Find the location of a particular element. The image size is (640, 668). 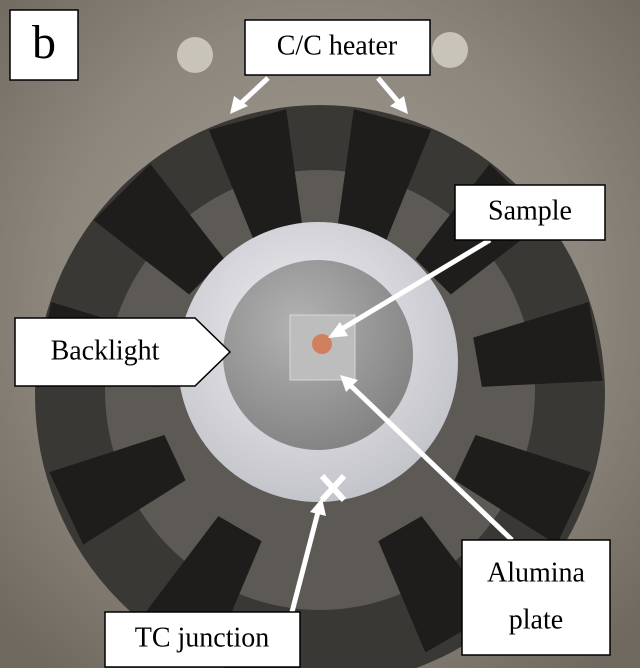

alumina-label: Alumina is located at coordinates (536, 572).